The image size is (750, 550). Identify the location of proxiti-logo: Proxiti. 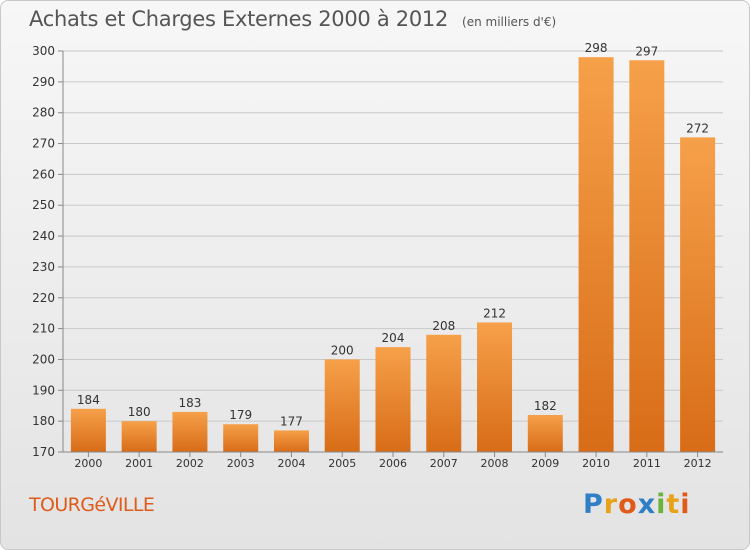
(637, 504).